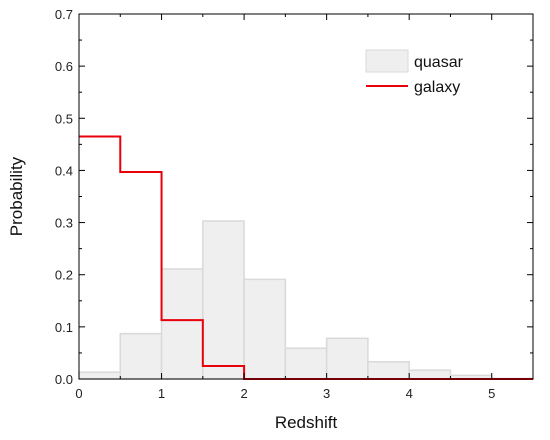 The height and width of the screenshot is (440, 550). I want to click on x-axis-label: Redshift, so click(306, 422).